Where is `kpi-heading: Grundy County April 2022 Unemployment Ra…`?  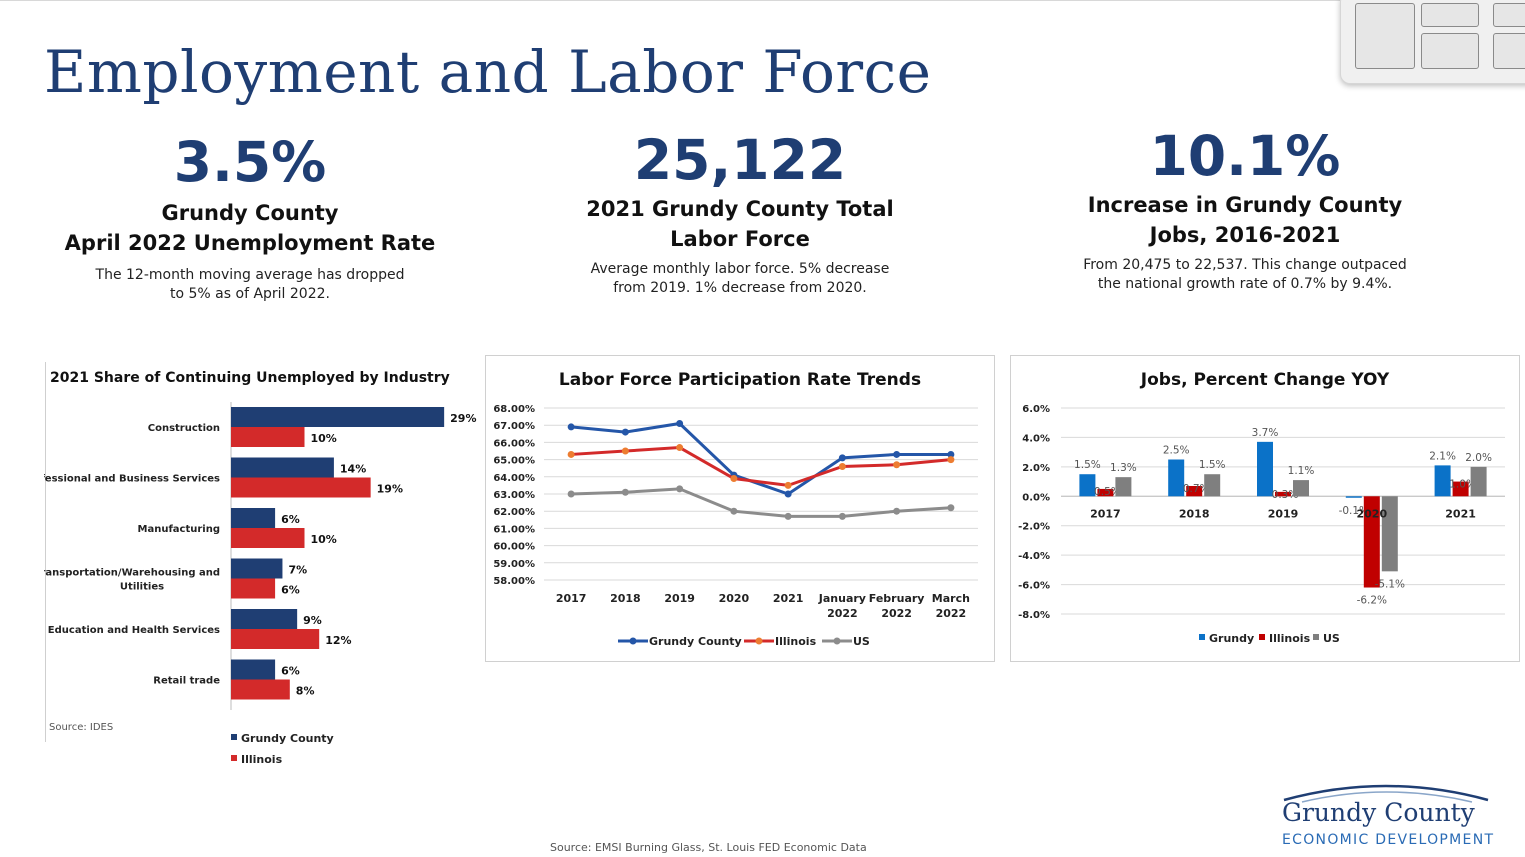 kpi-heading: Grundy County April 2022 Unemployment Ra… is located at coordinates (250, 228).